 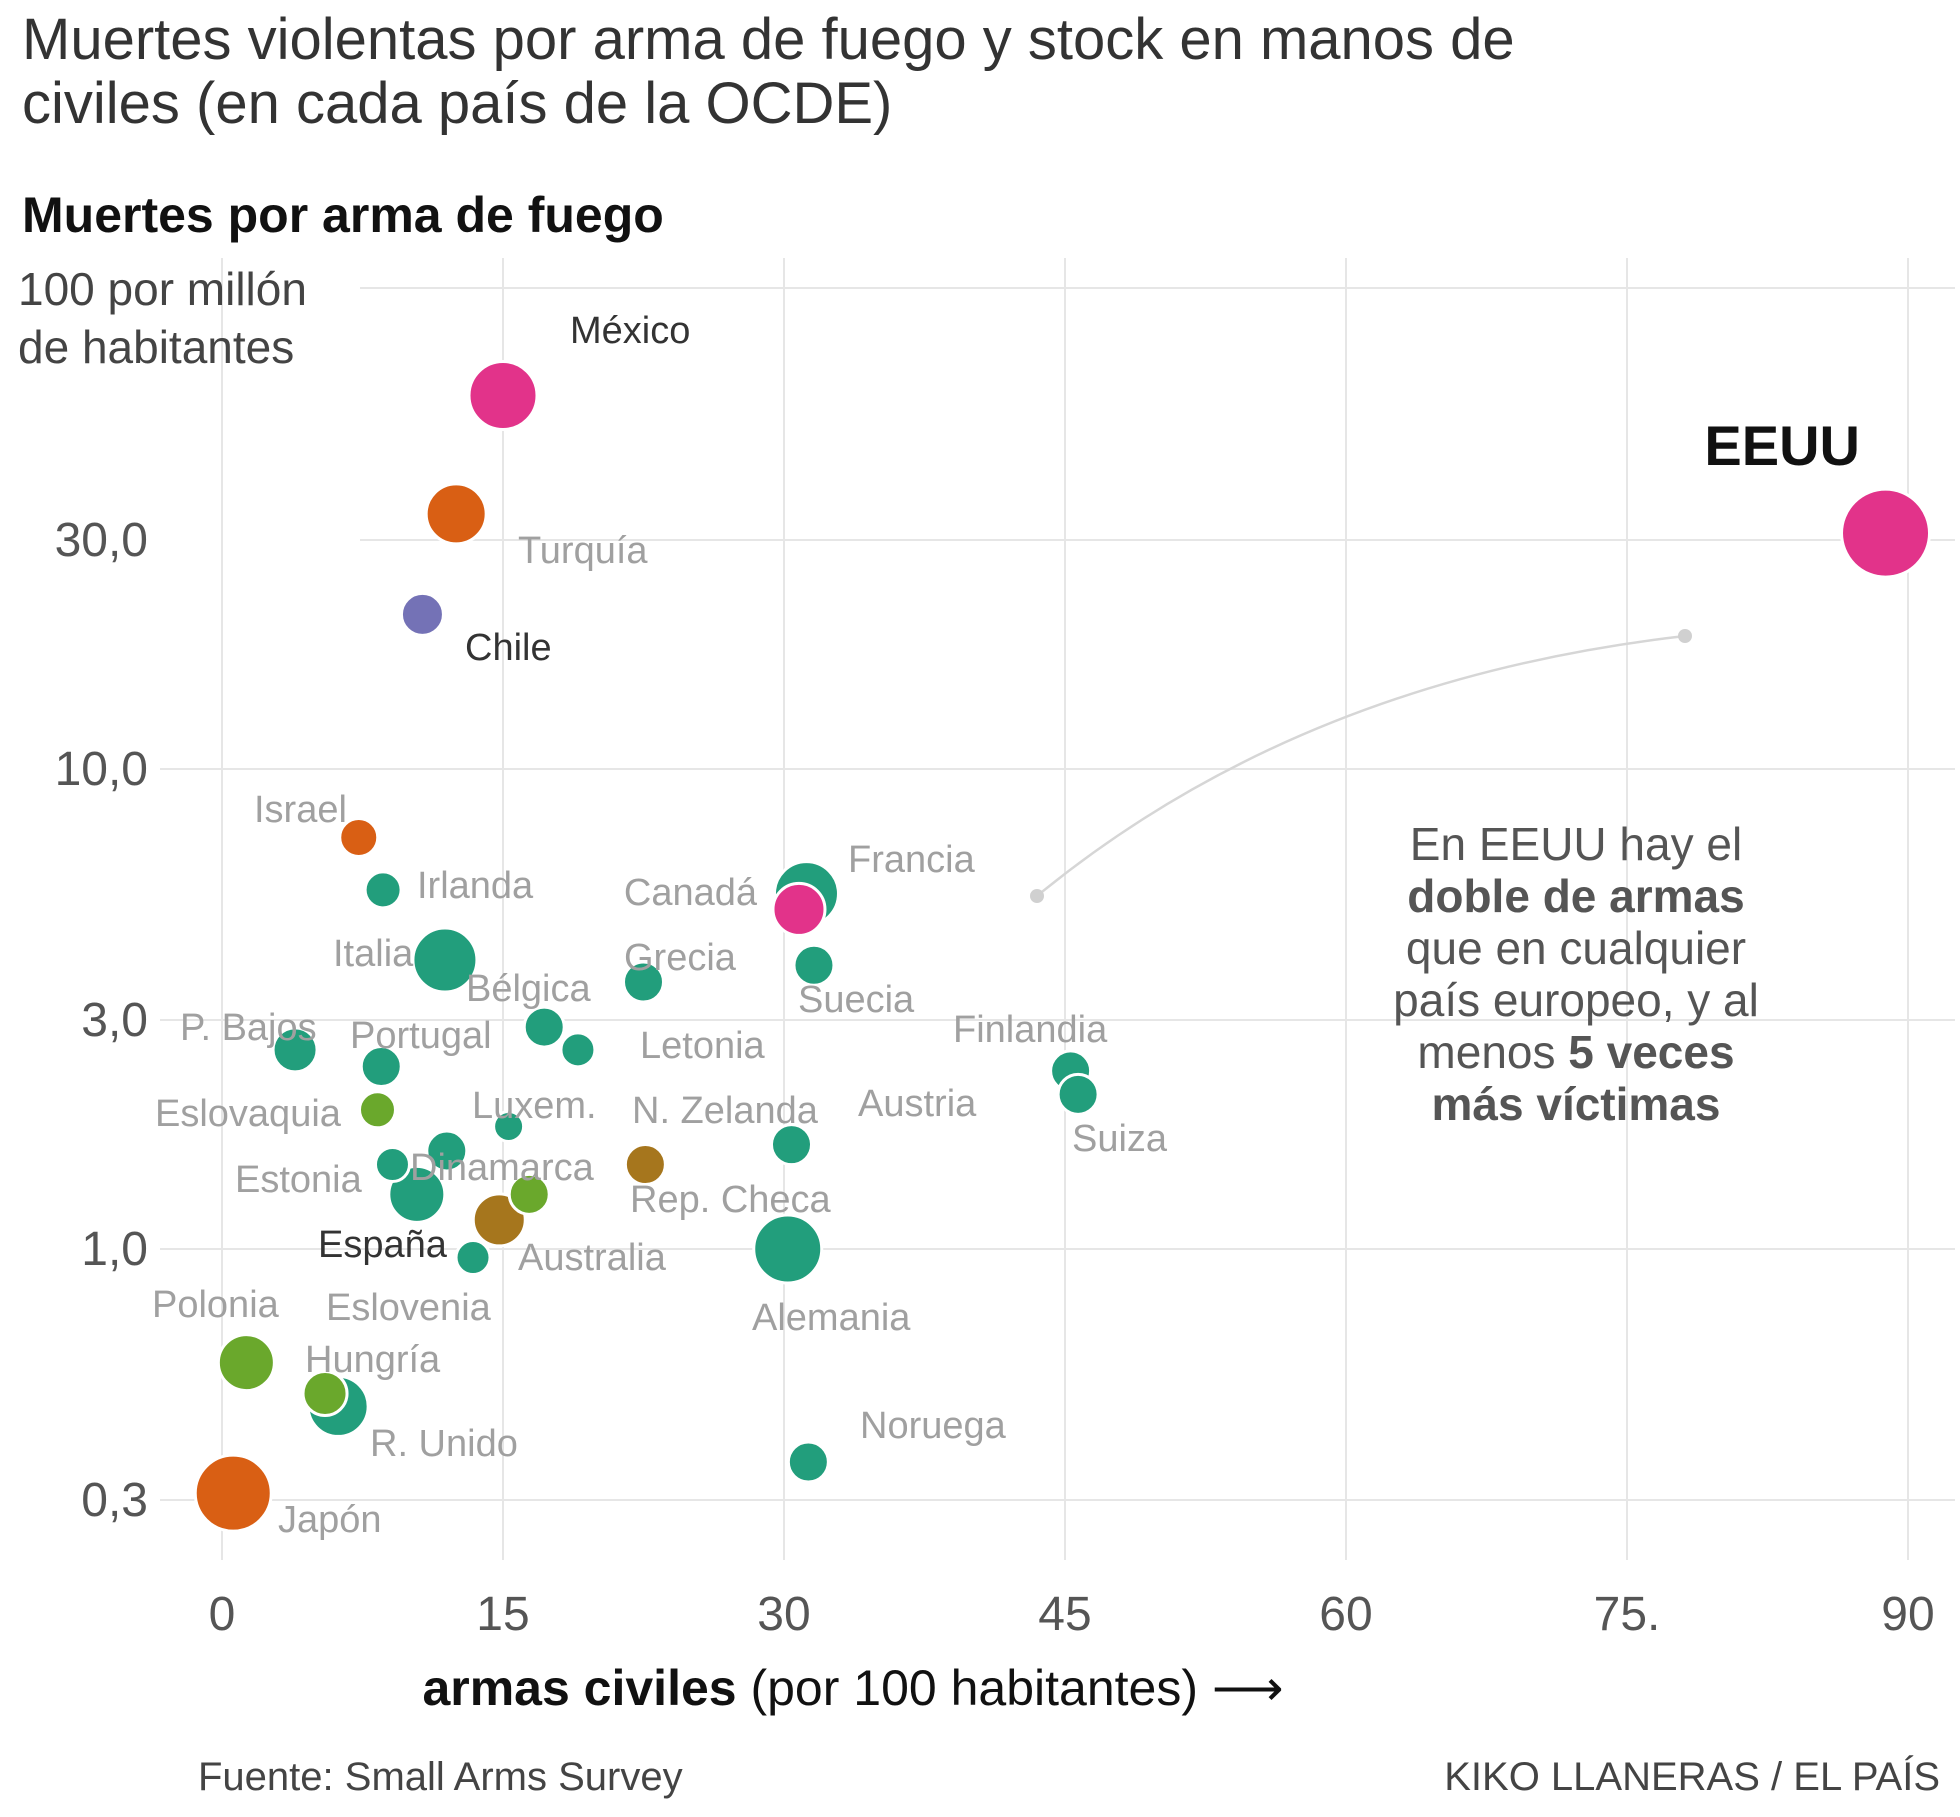 I want to click on point-polonia, so click(x=246, y=1363).